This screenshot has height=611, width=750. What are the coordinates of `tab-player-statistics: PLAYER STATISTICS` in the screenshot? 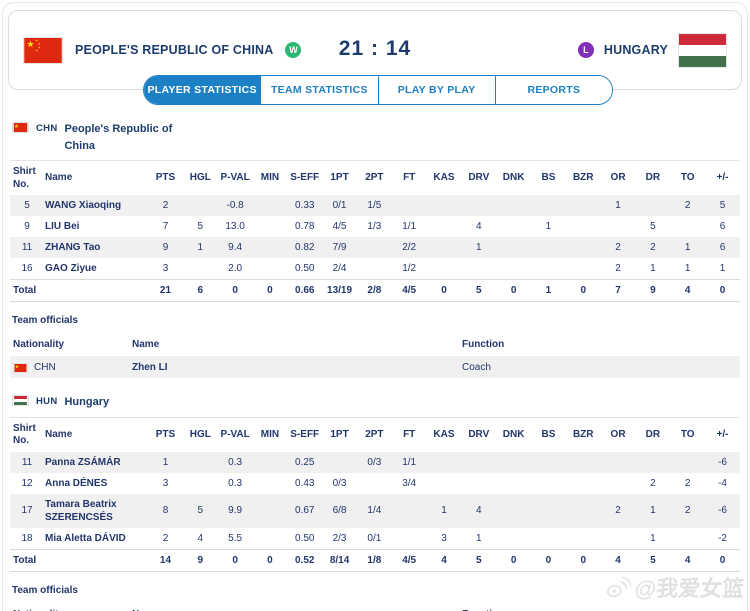 It's located at (203, 90).